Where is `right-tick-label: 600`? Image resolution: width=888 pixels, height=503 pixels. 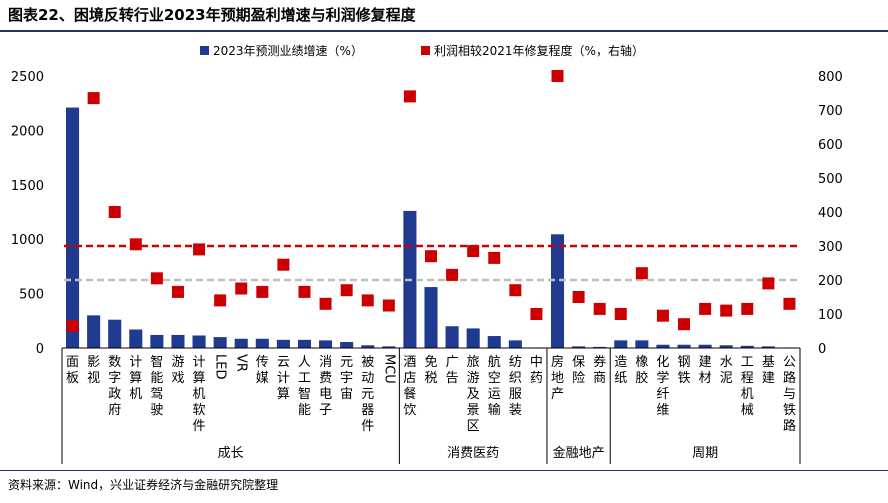
right-tick-label: 600 is located at coordinates (830, 145).